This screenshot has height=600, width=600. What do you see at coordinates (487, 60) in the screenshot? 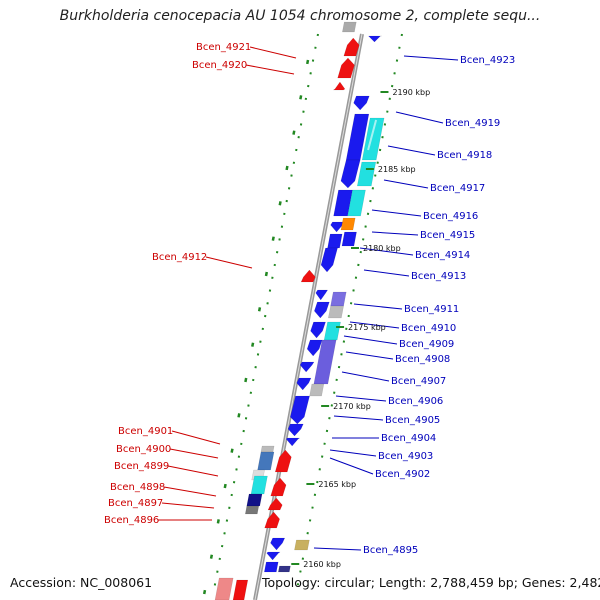
I see `reverse-gene-label: Bcen_4923` at bounding box center [487, 60].